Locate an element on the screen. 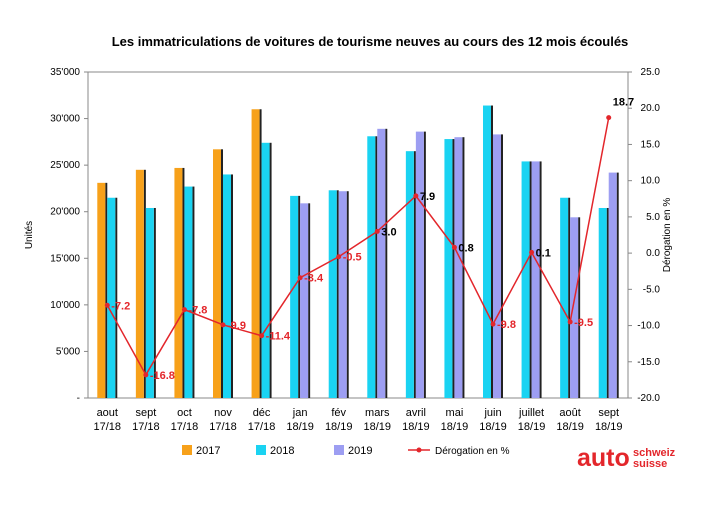 Image resolution: width=710 pixels, height=505 pixels. x-tick-label-line: oct is located at coordinates (184, 413).